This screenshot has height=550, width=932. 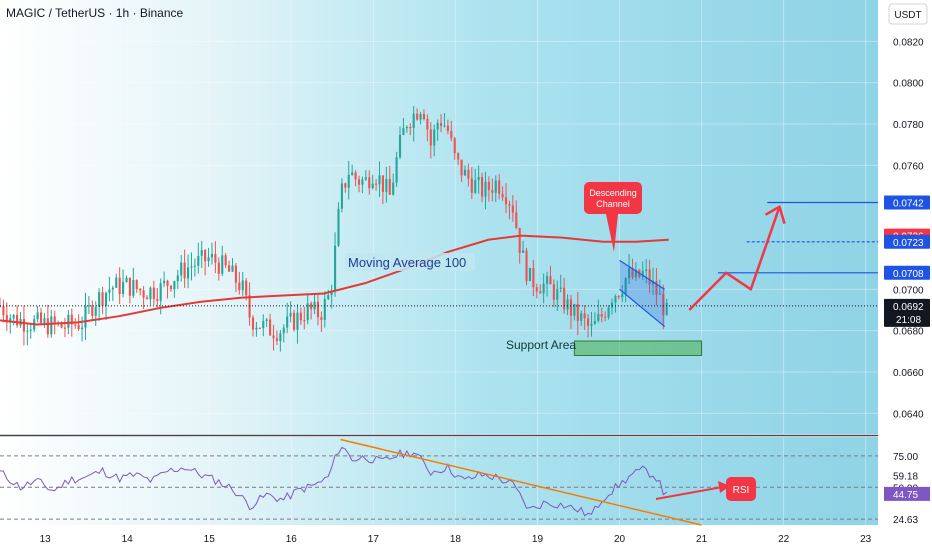 What do you see at coordinates (908, 320) in the screenshot?
I see `countdown-label: 21:08` at bounding box center [908, 320].